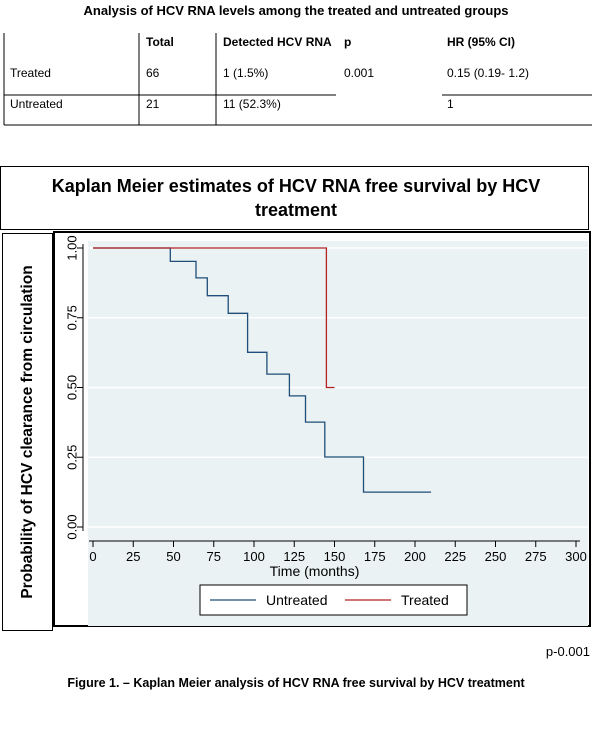 Image resolution: width=592 pixels, height=746 pixels. Describe the element at coordinates (296, 600) in the screenshot. I see `legend-label-untreated: Untreated` at that location.